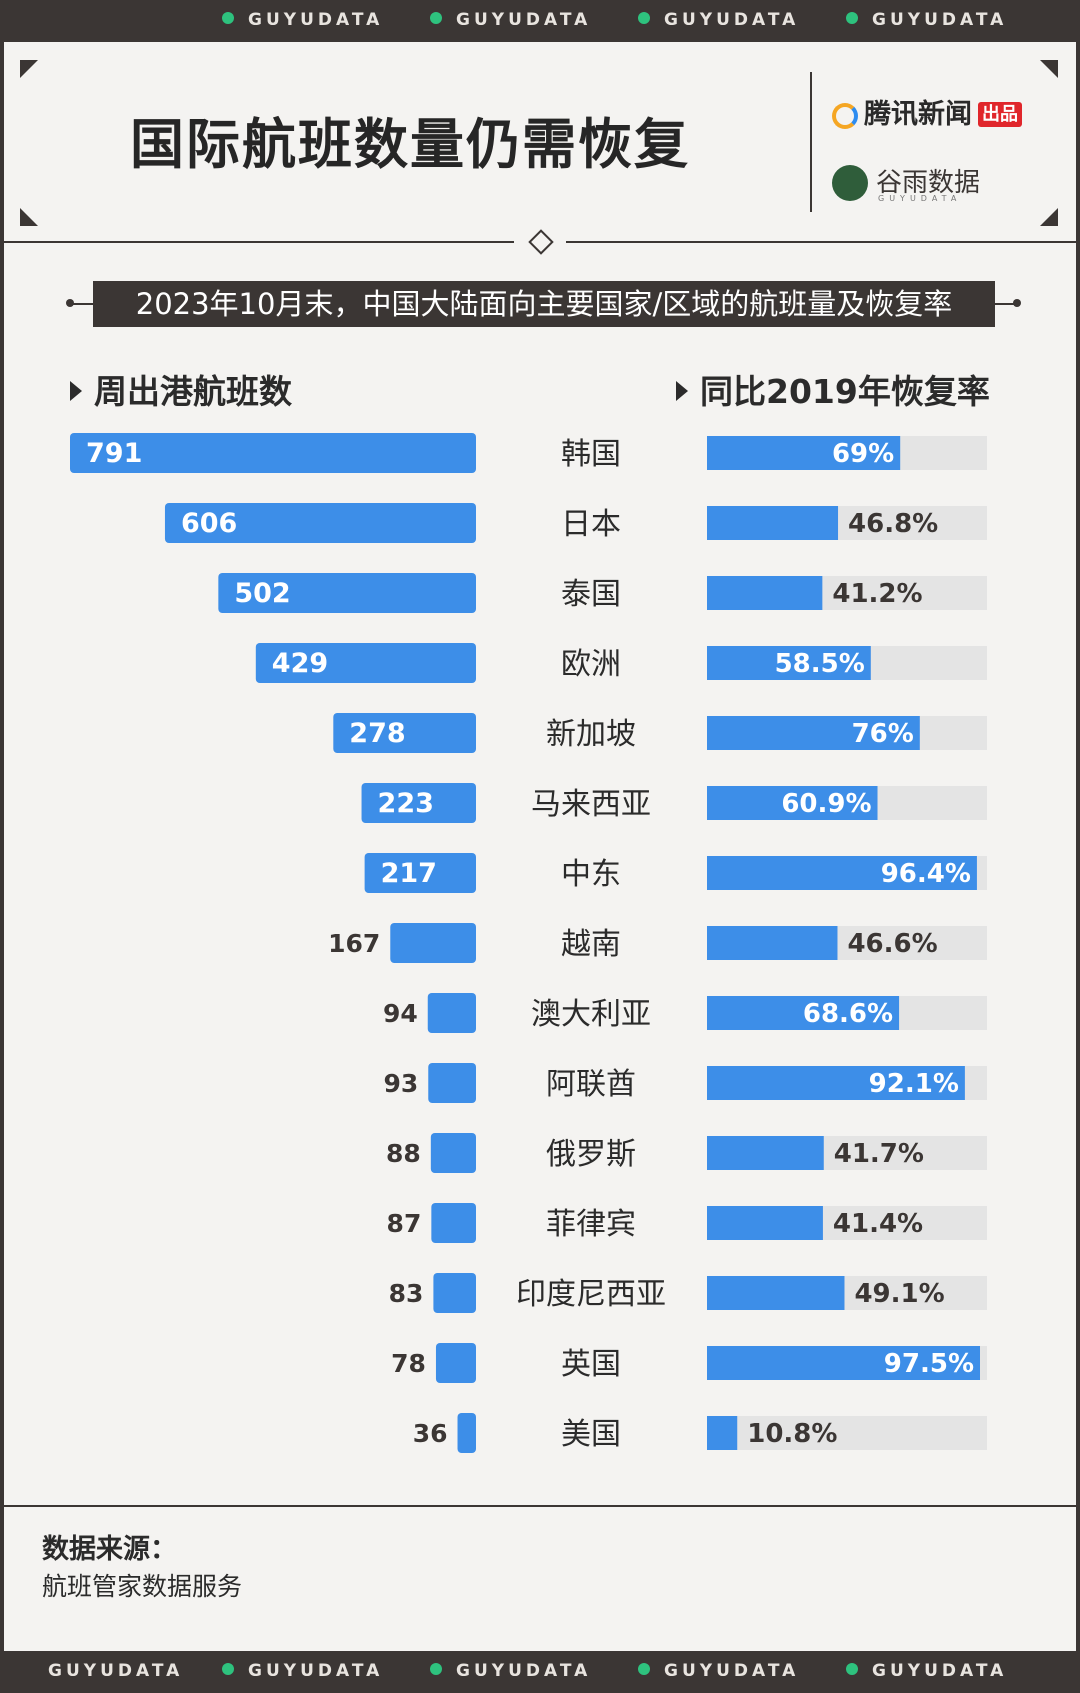 The width and height of the screenshot is (1080, 1693). Describe the element at coordinates (430, 1433) in the screenshot. I see `flight-value-label: 36` at that location.